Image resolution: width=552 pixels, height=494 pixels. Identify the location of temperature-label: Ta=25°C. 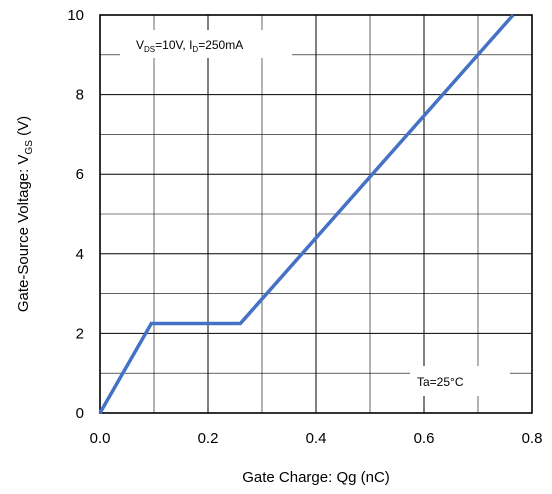
(440, 382).